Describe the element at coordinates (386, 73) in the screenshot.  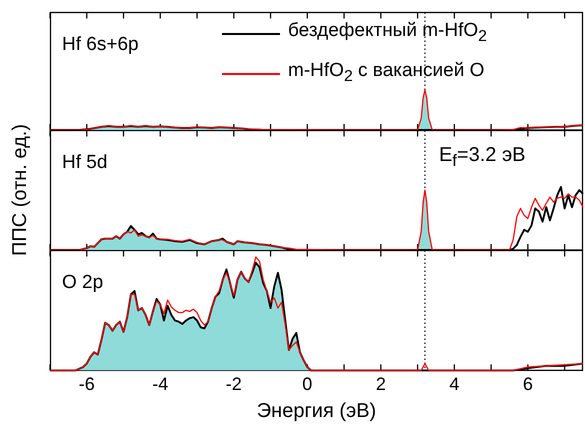
I see `legend-label: m-HfO$_{2}$ с вакансией O` at that location.